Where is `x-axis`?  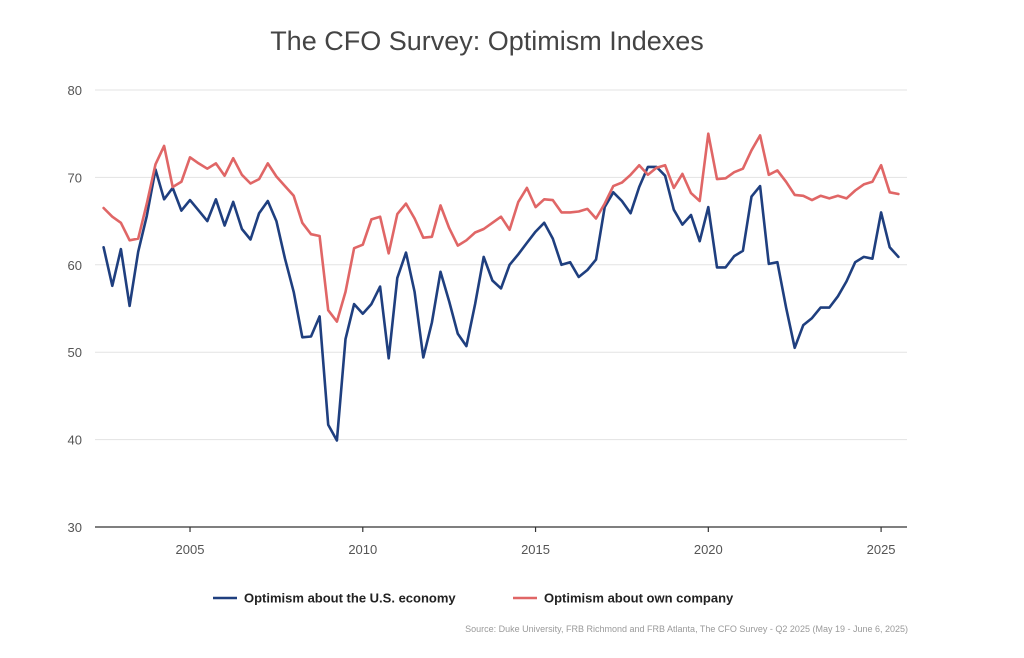 x-axis is located at coordinates (501, 529).